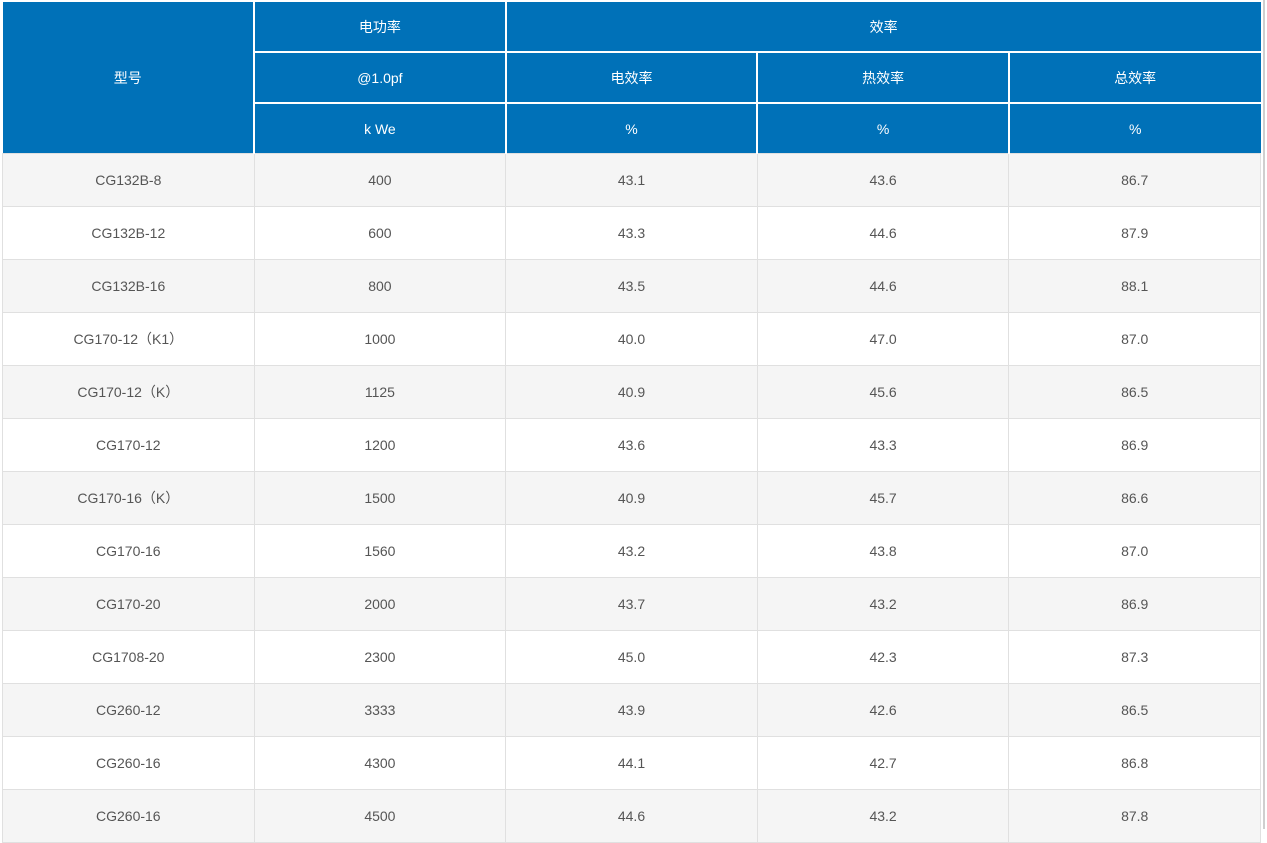 This screenshot has width=1267, height=843. I want to click on table-row: CG260-16 4300 44.1 42.7 86.8, so click(631, 763).